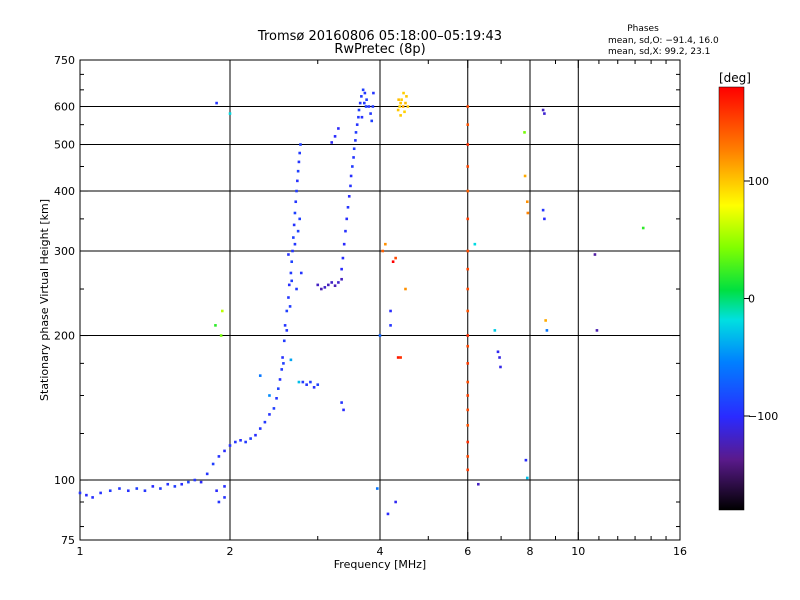  I want to click on colorbar-tick-label: 0, so click(751, 299).